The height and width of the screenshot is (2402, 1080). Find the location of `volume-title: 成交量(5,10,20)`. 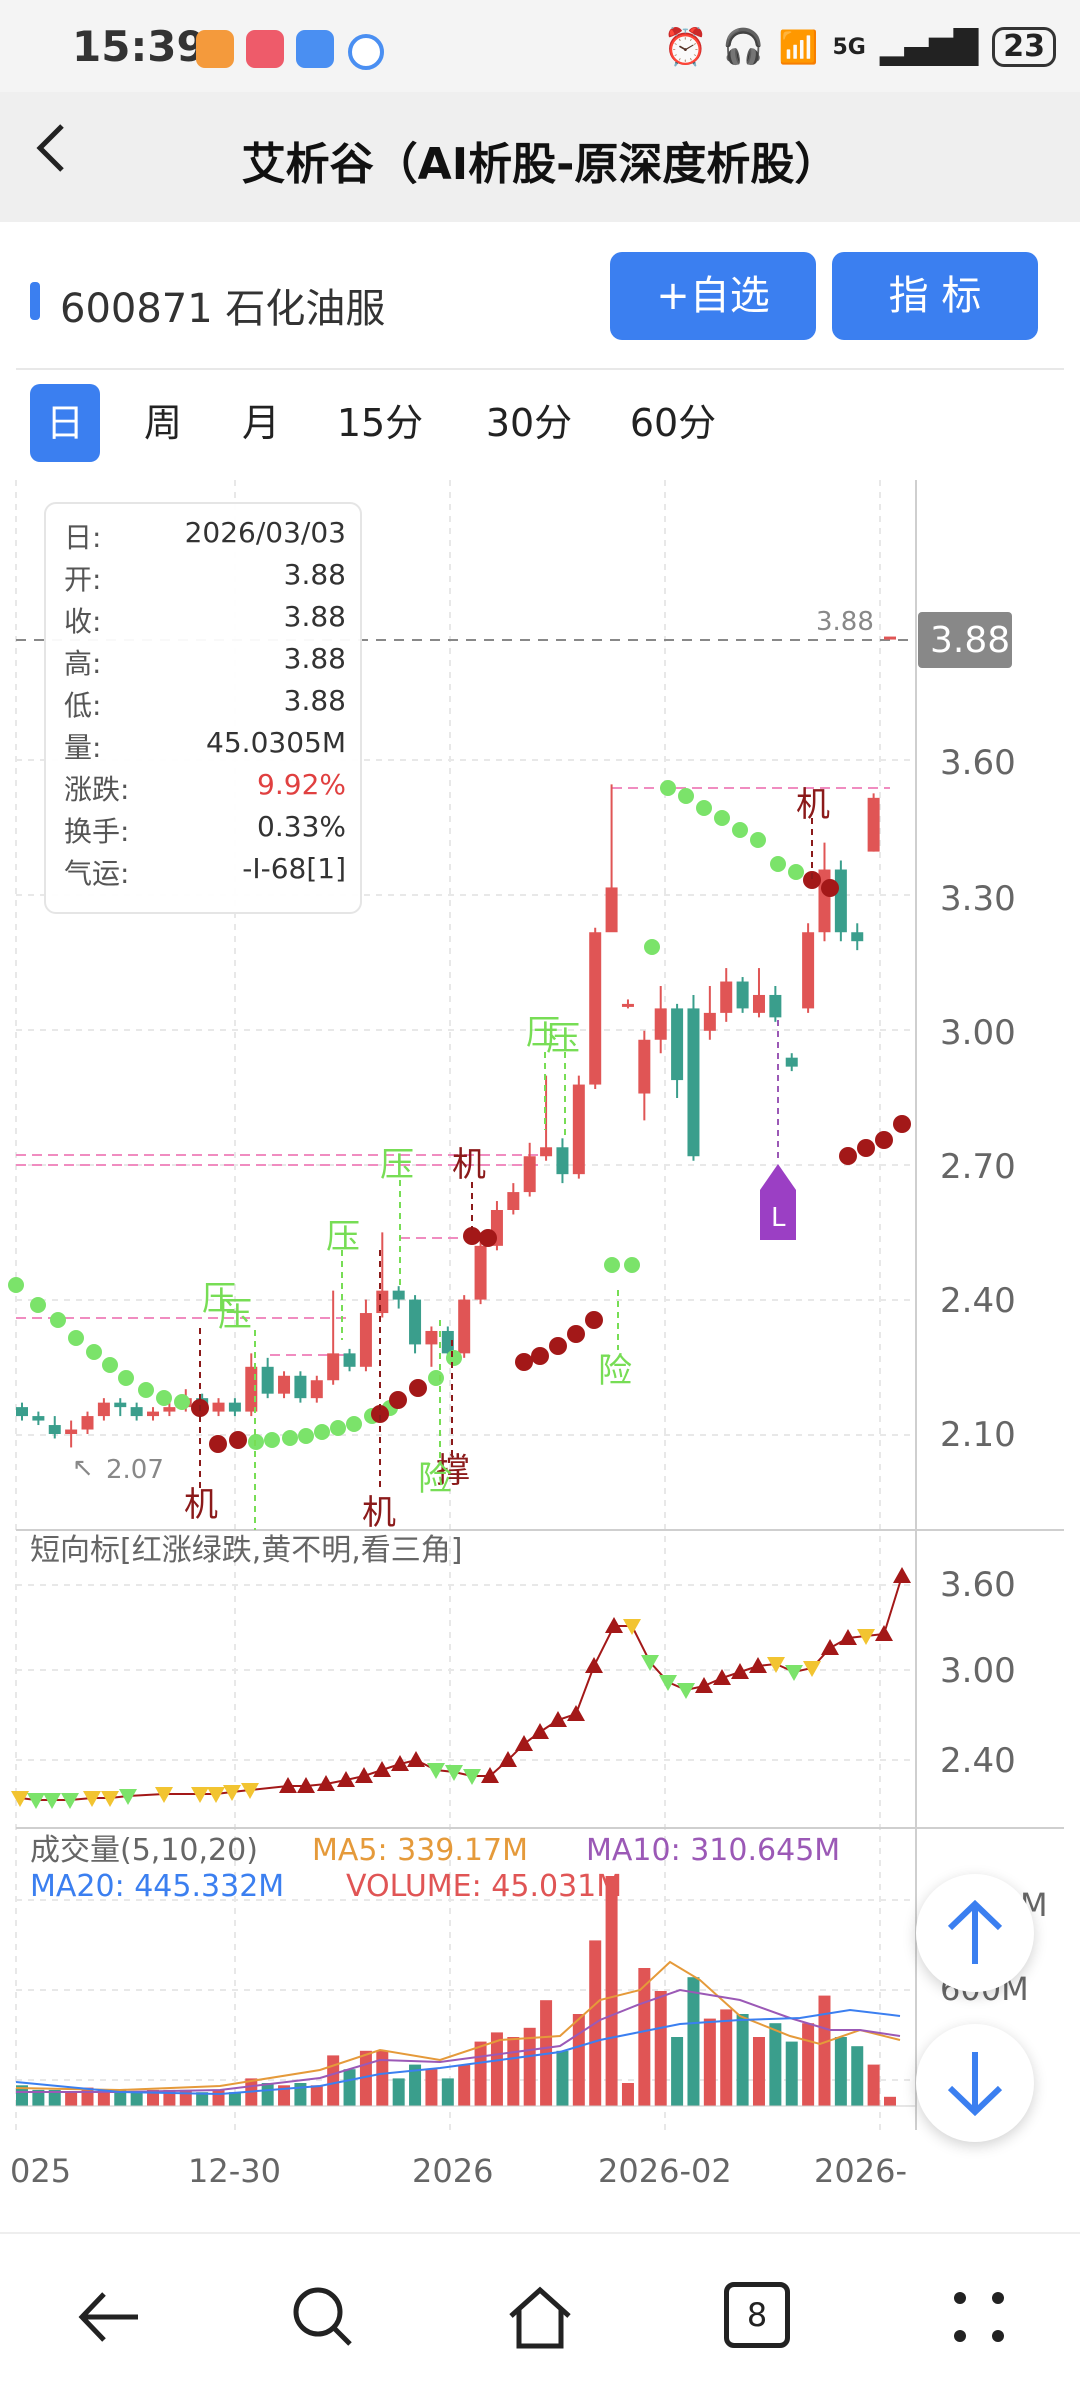

volume-title: 成交量(5,10,20) is located at coordinates (144, 1850).